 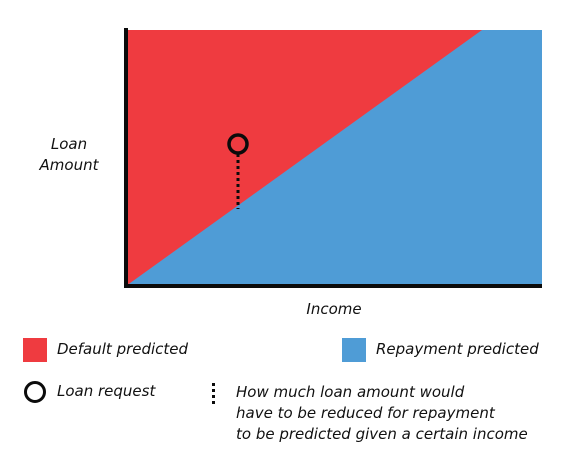 I want to click on legend-repayment: Repayment predicted, so click(x=447, y=350).